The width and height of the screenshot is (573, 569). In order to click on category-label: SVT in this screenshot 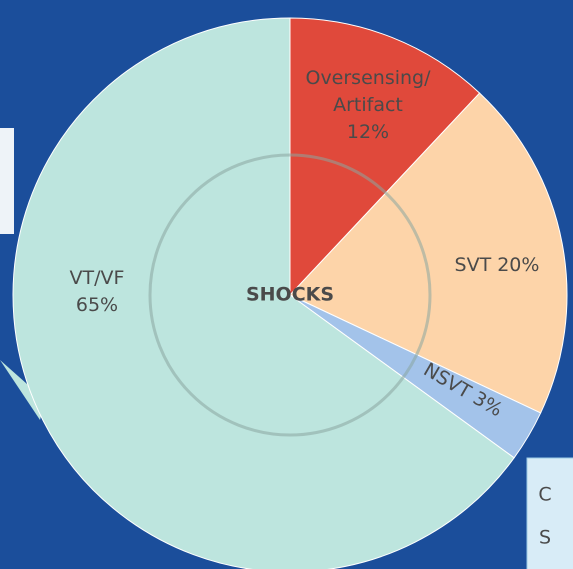, I will do `click(473, 265)`.